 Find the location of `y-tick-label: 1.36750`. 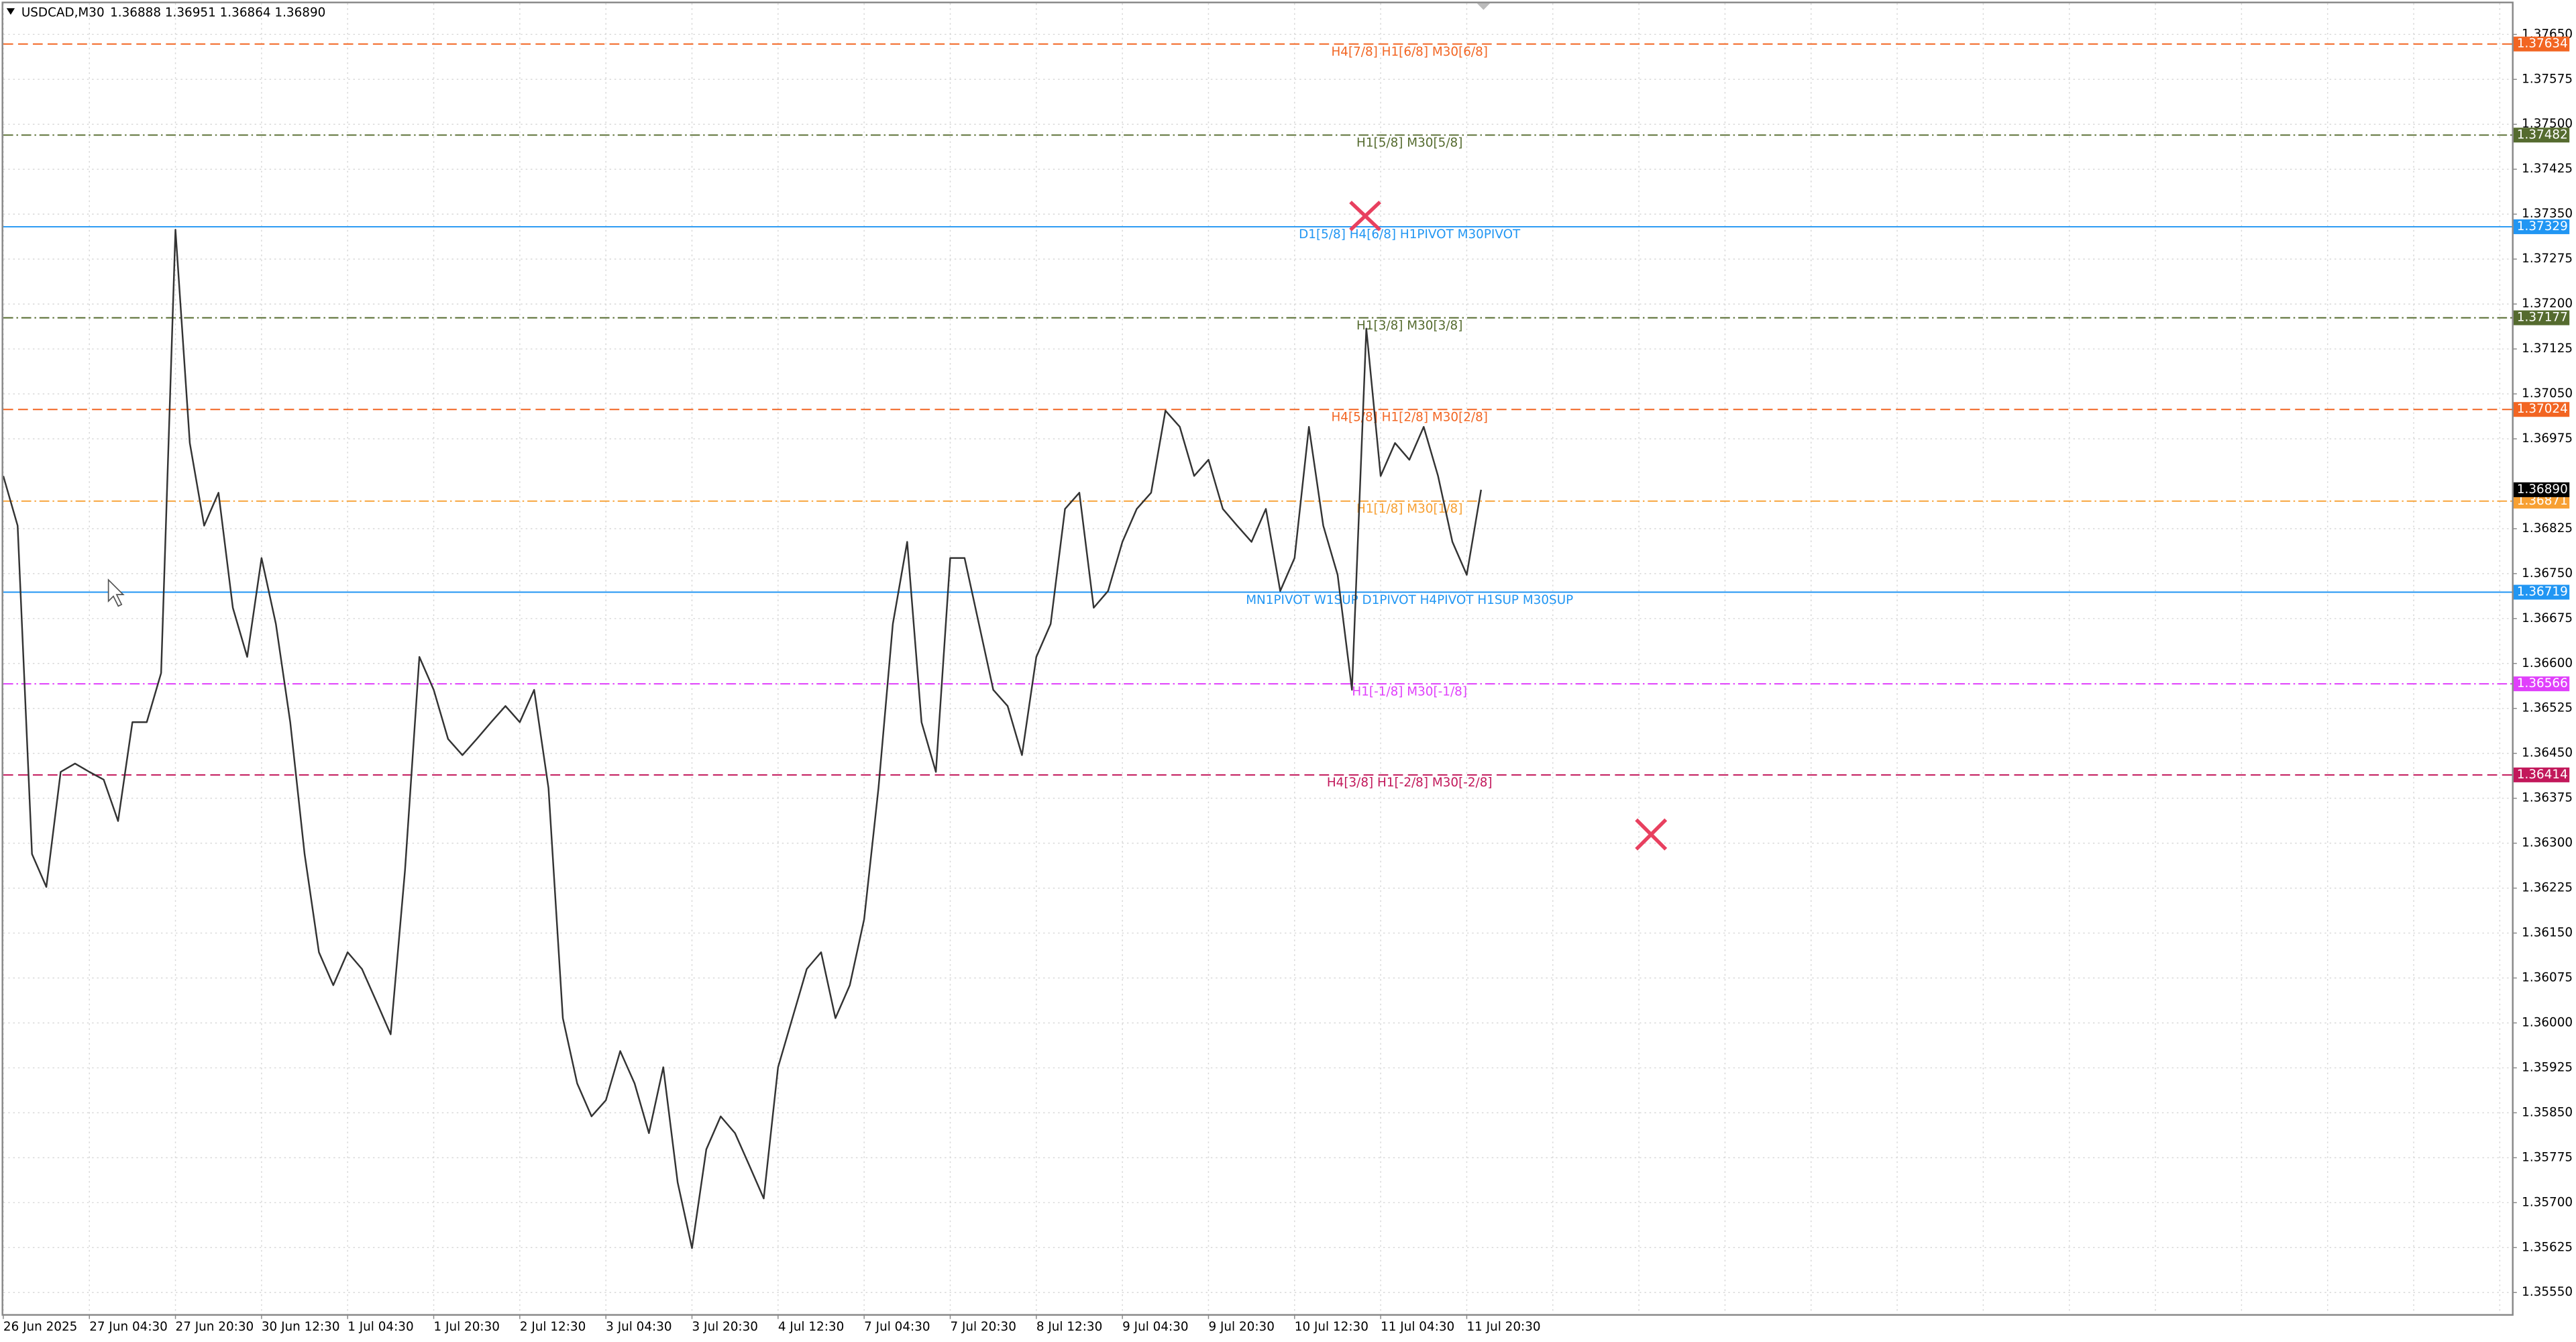

y-tick-label: 1.36750 is located at coordinates (2547, 573).